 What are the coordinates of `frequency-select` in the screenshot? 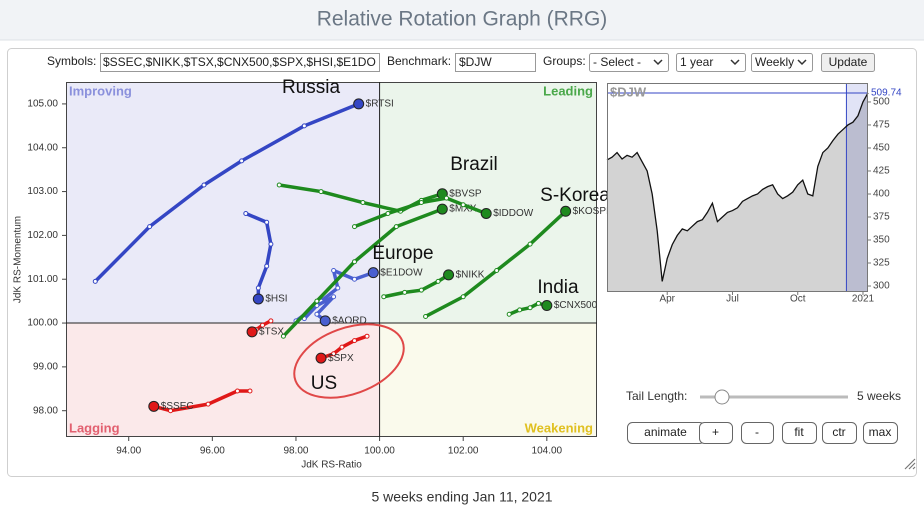 It's located at (782, 62).